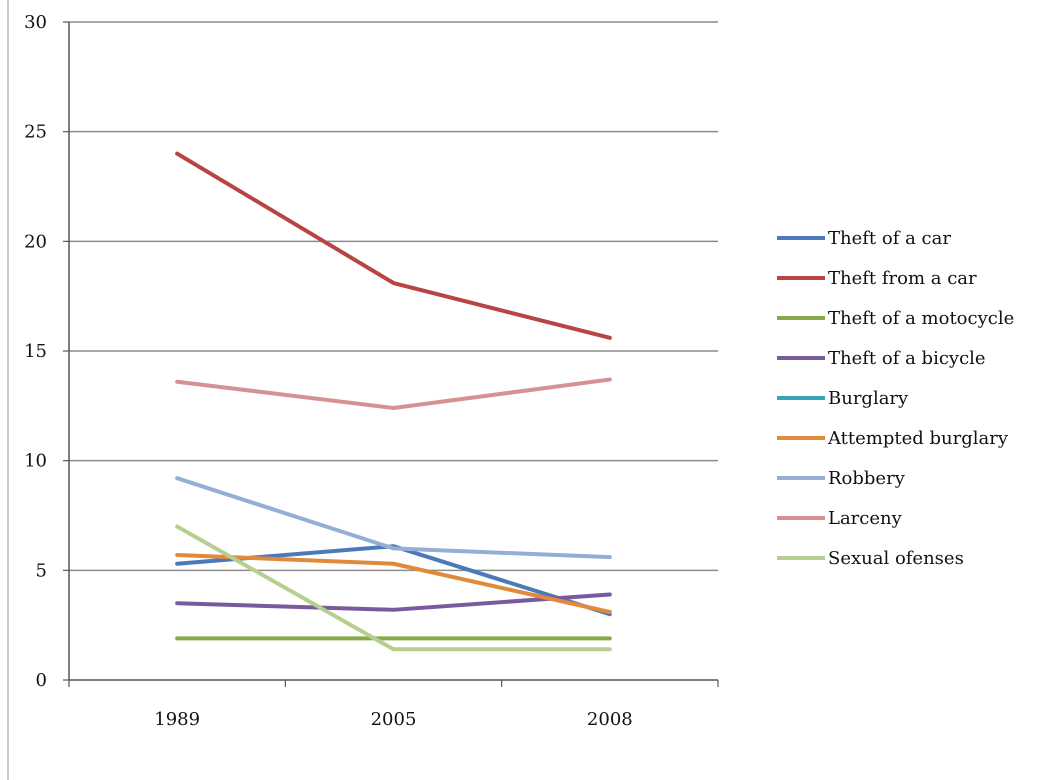 The height and width of the screenshot is (780, 1046). What do you see at coordinates (35, 132) in the screenshot?
I see `y-tick-label: 25` at bounding box center [35, 132].